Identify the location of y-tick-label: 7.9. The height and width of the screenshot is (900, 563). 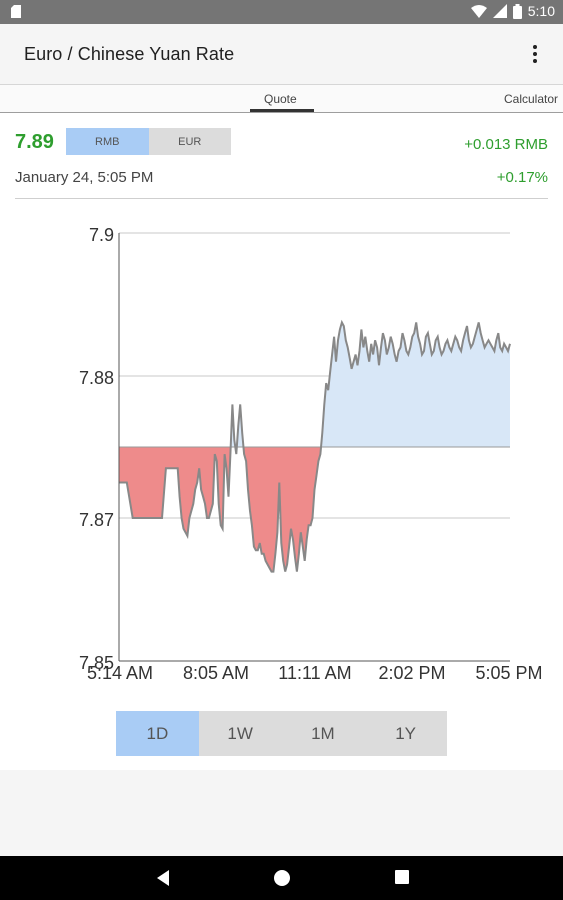
(101, 235).